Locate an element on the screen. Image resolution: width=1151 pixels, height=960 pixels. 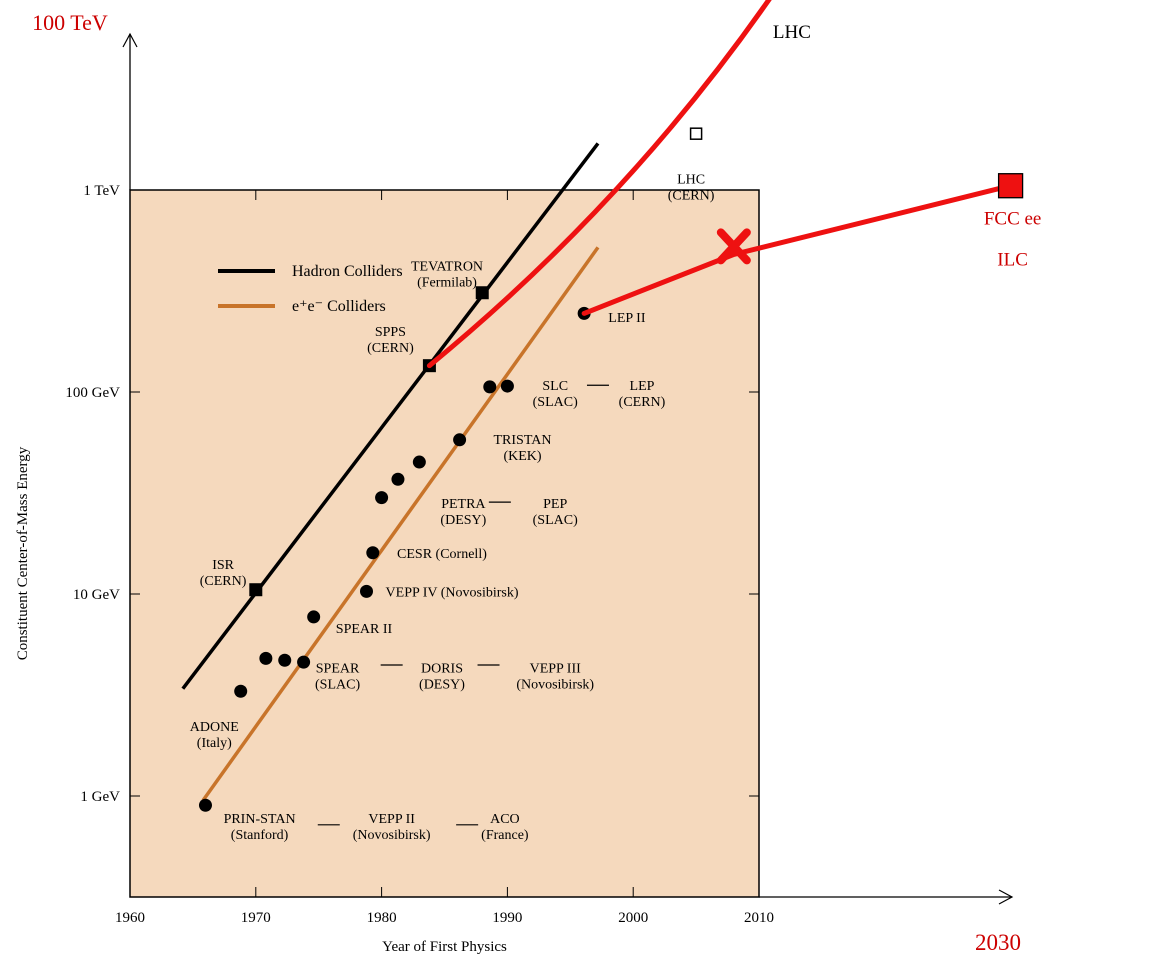
collider-label: PRIN-STAN is located at coordinates (260, 819).